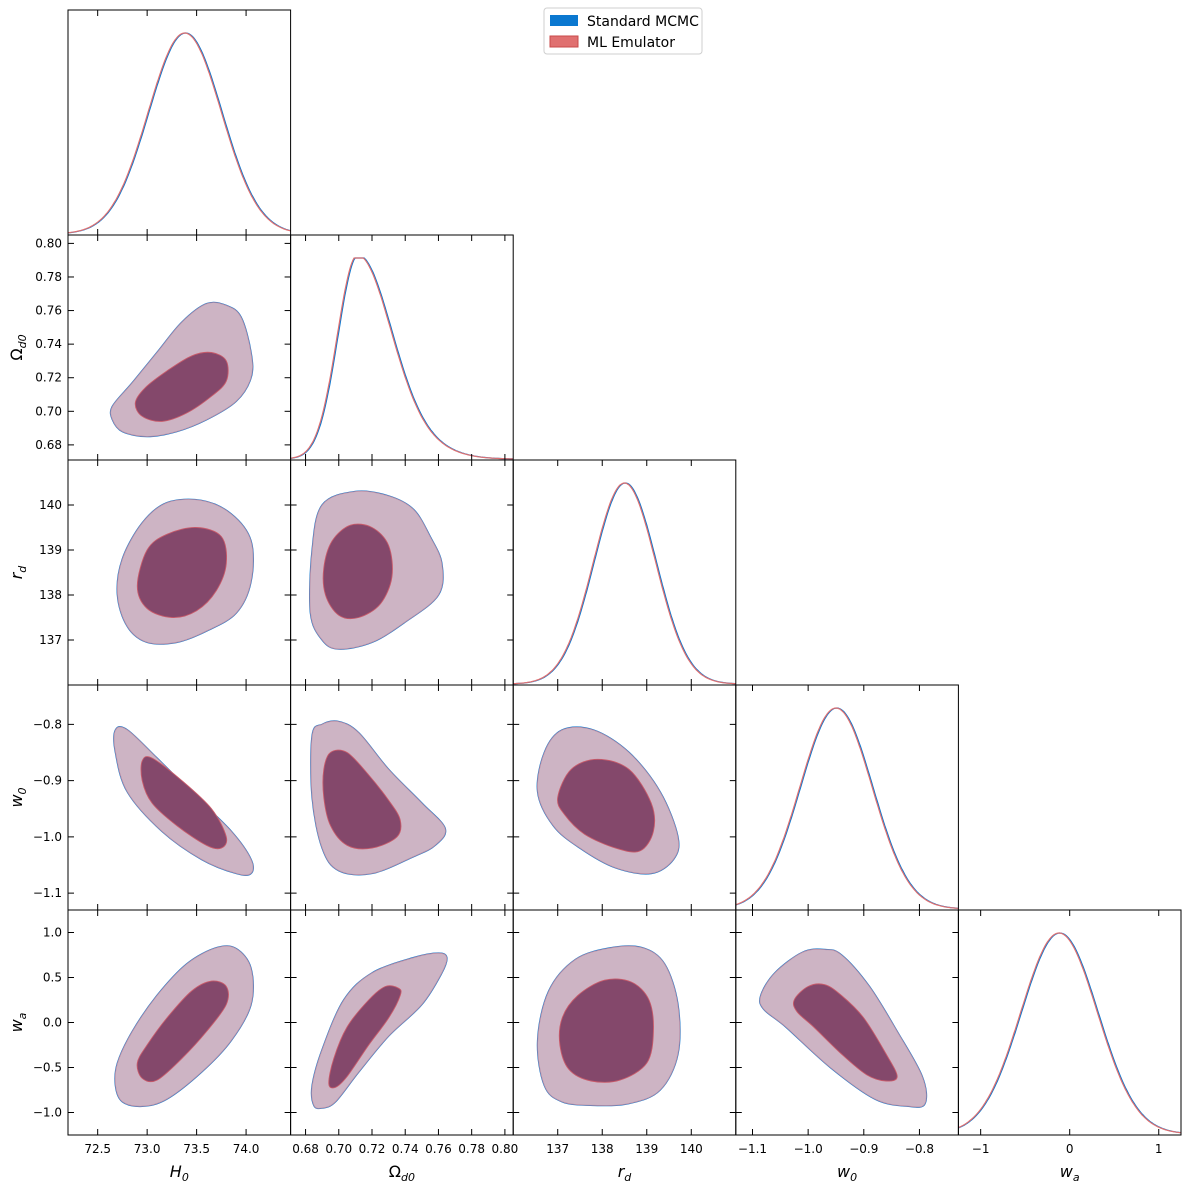 The width and height of the screenshot is (1189, 1189). Describe the element at coordinates (47, 724) in the screenshot. I see `y-tick-label: −0.8` at that location.